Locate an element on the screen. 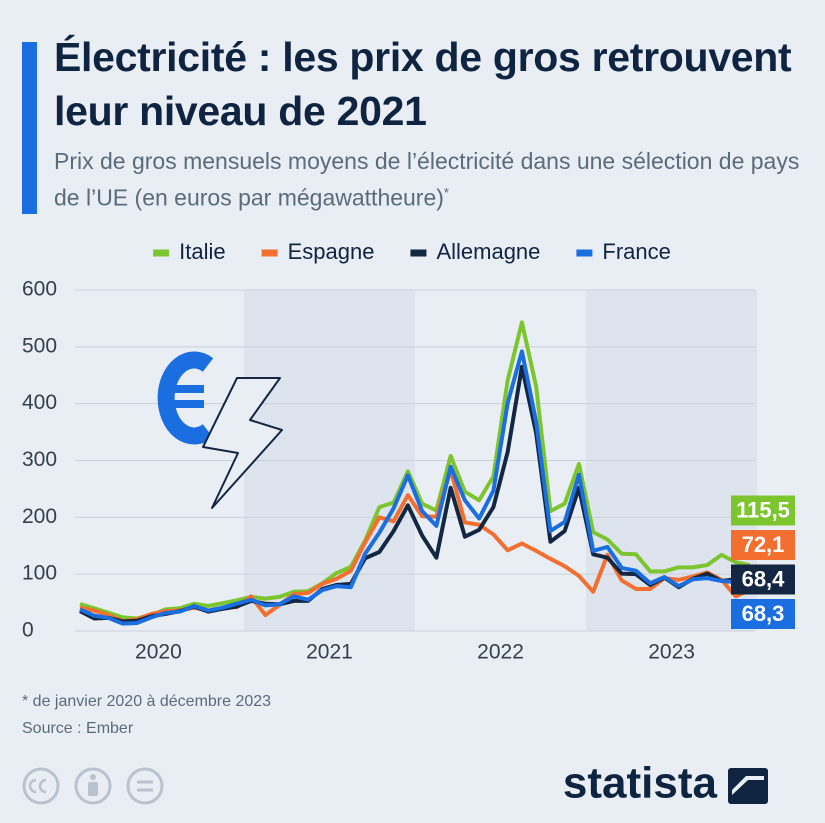 The height and width of the screenshot is (823, 825). logo-box is located at coordinates (748, 786).